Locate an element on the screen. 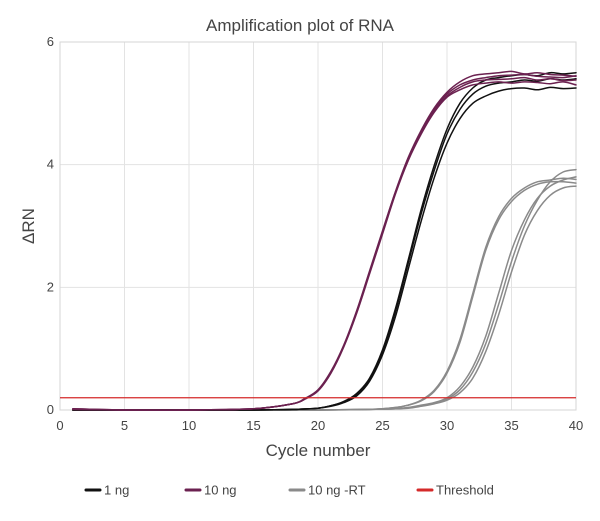 The image size is (600, 521). x-tick-label: 20 is located at coordinates (318, 425).